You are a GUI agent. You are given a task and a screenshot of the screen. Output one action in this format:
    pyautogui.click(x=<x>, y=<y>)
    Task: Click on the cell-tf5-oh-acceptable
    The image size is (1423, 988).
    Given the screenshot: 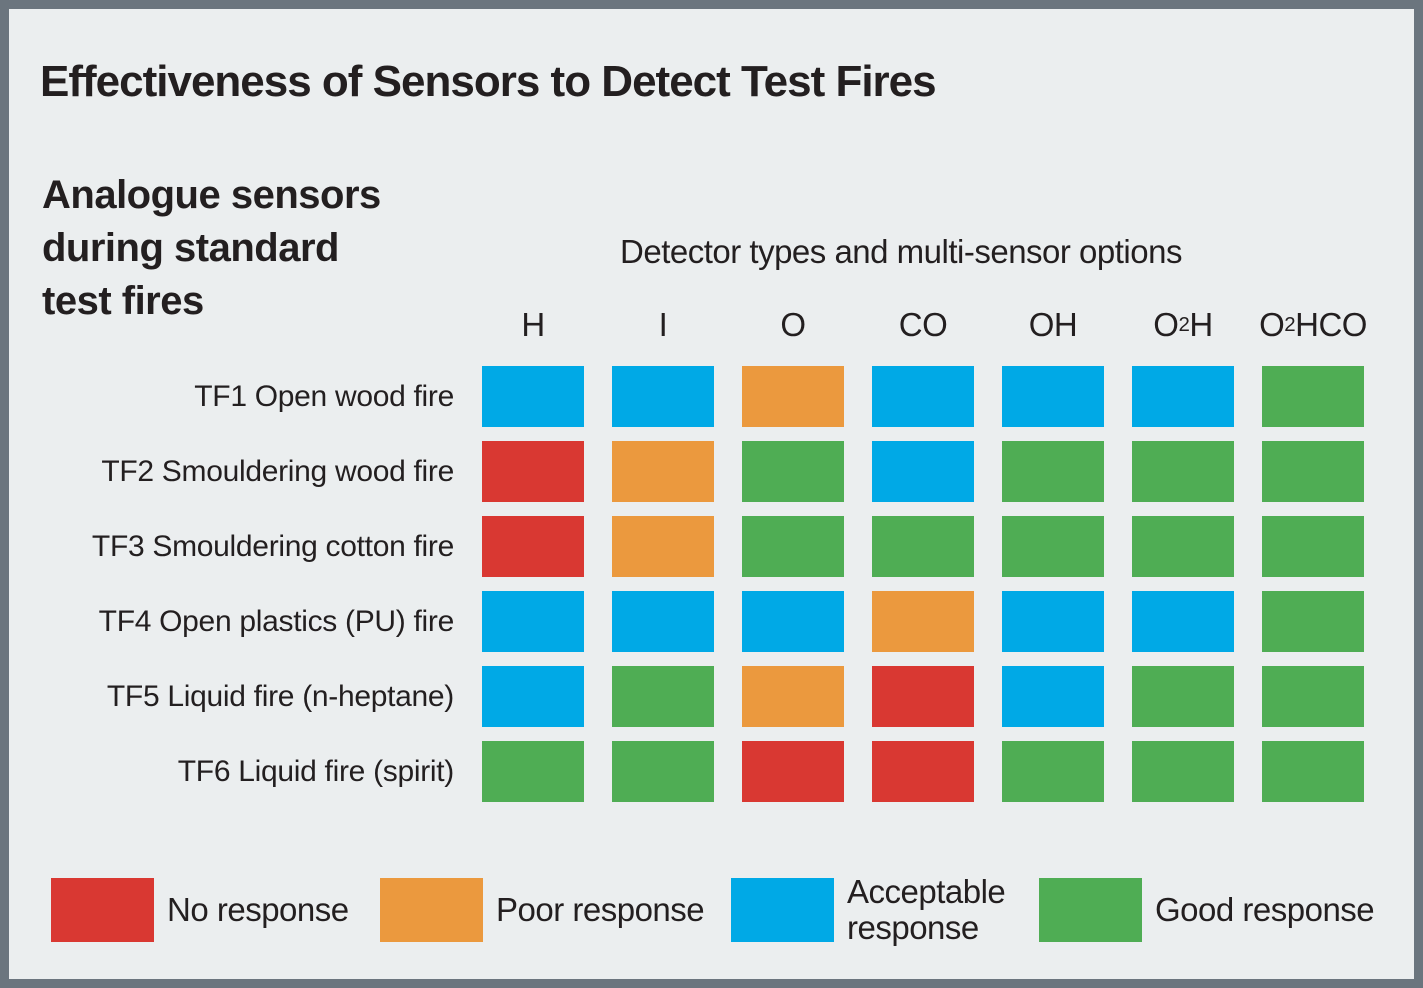 What is the action you would take?
    pyautogui.click(x=1053, y=696)
    